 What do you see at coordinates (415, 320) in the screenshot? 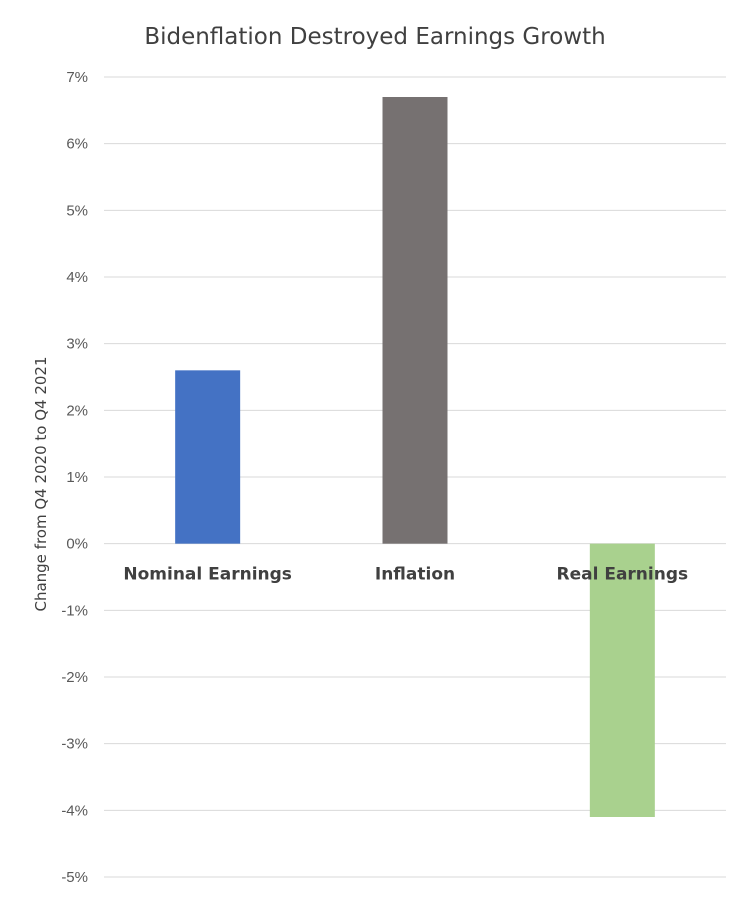
I see `bar-inflation` at bounding box center [415, 320].